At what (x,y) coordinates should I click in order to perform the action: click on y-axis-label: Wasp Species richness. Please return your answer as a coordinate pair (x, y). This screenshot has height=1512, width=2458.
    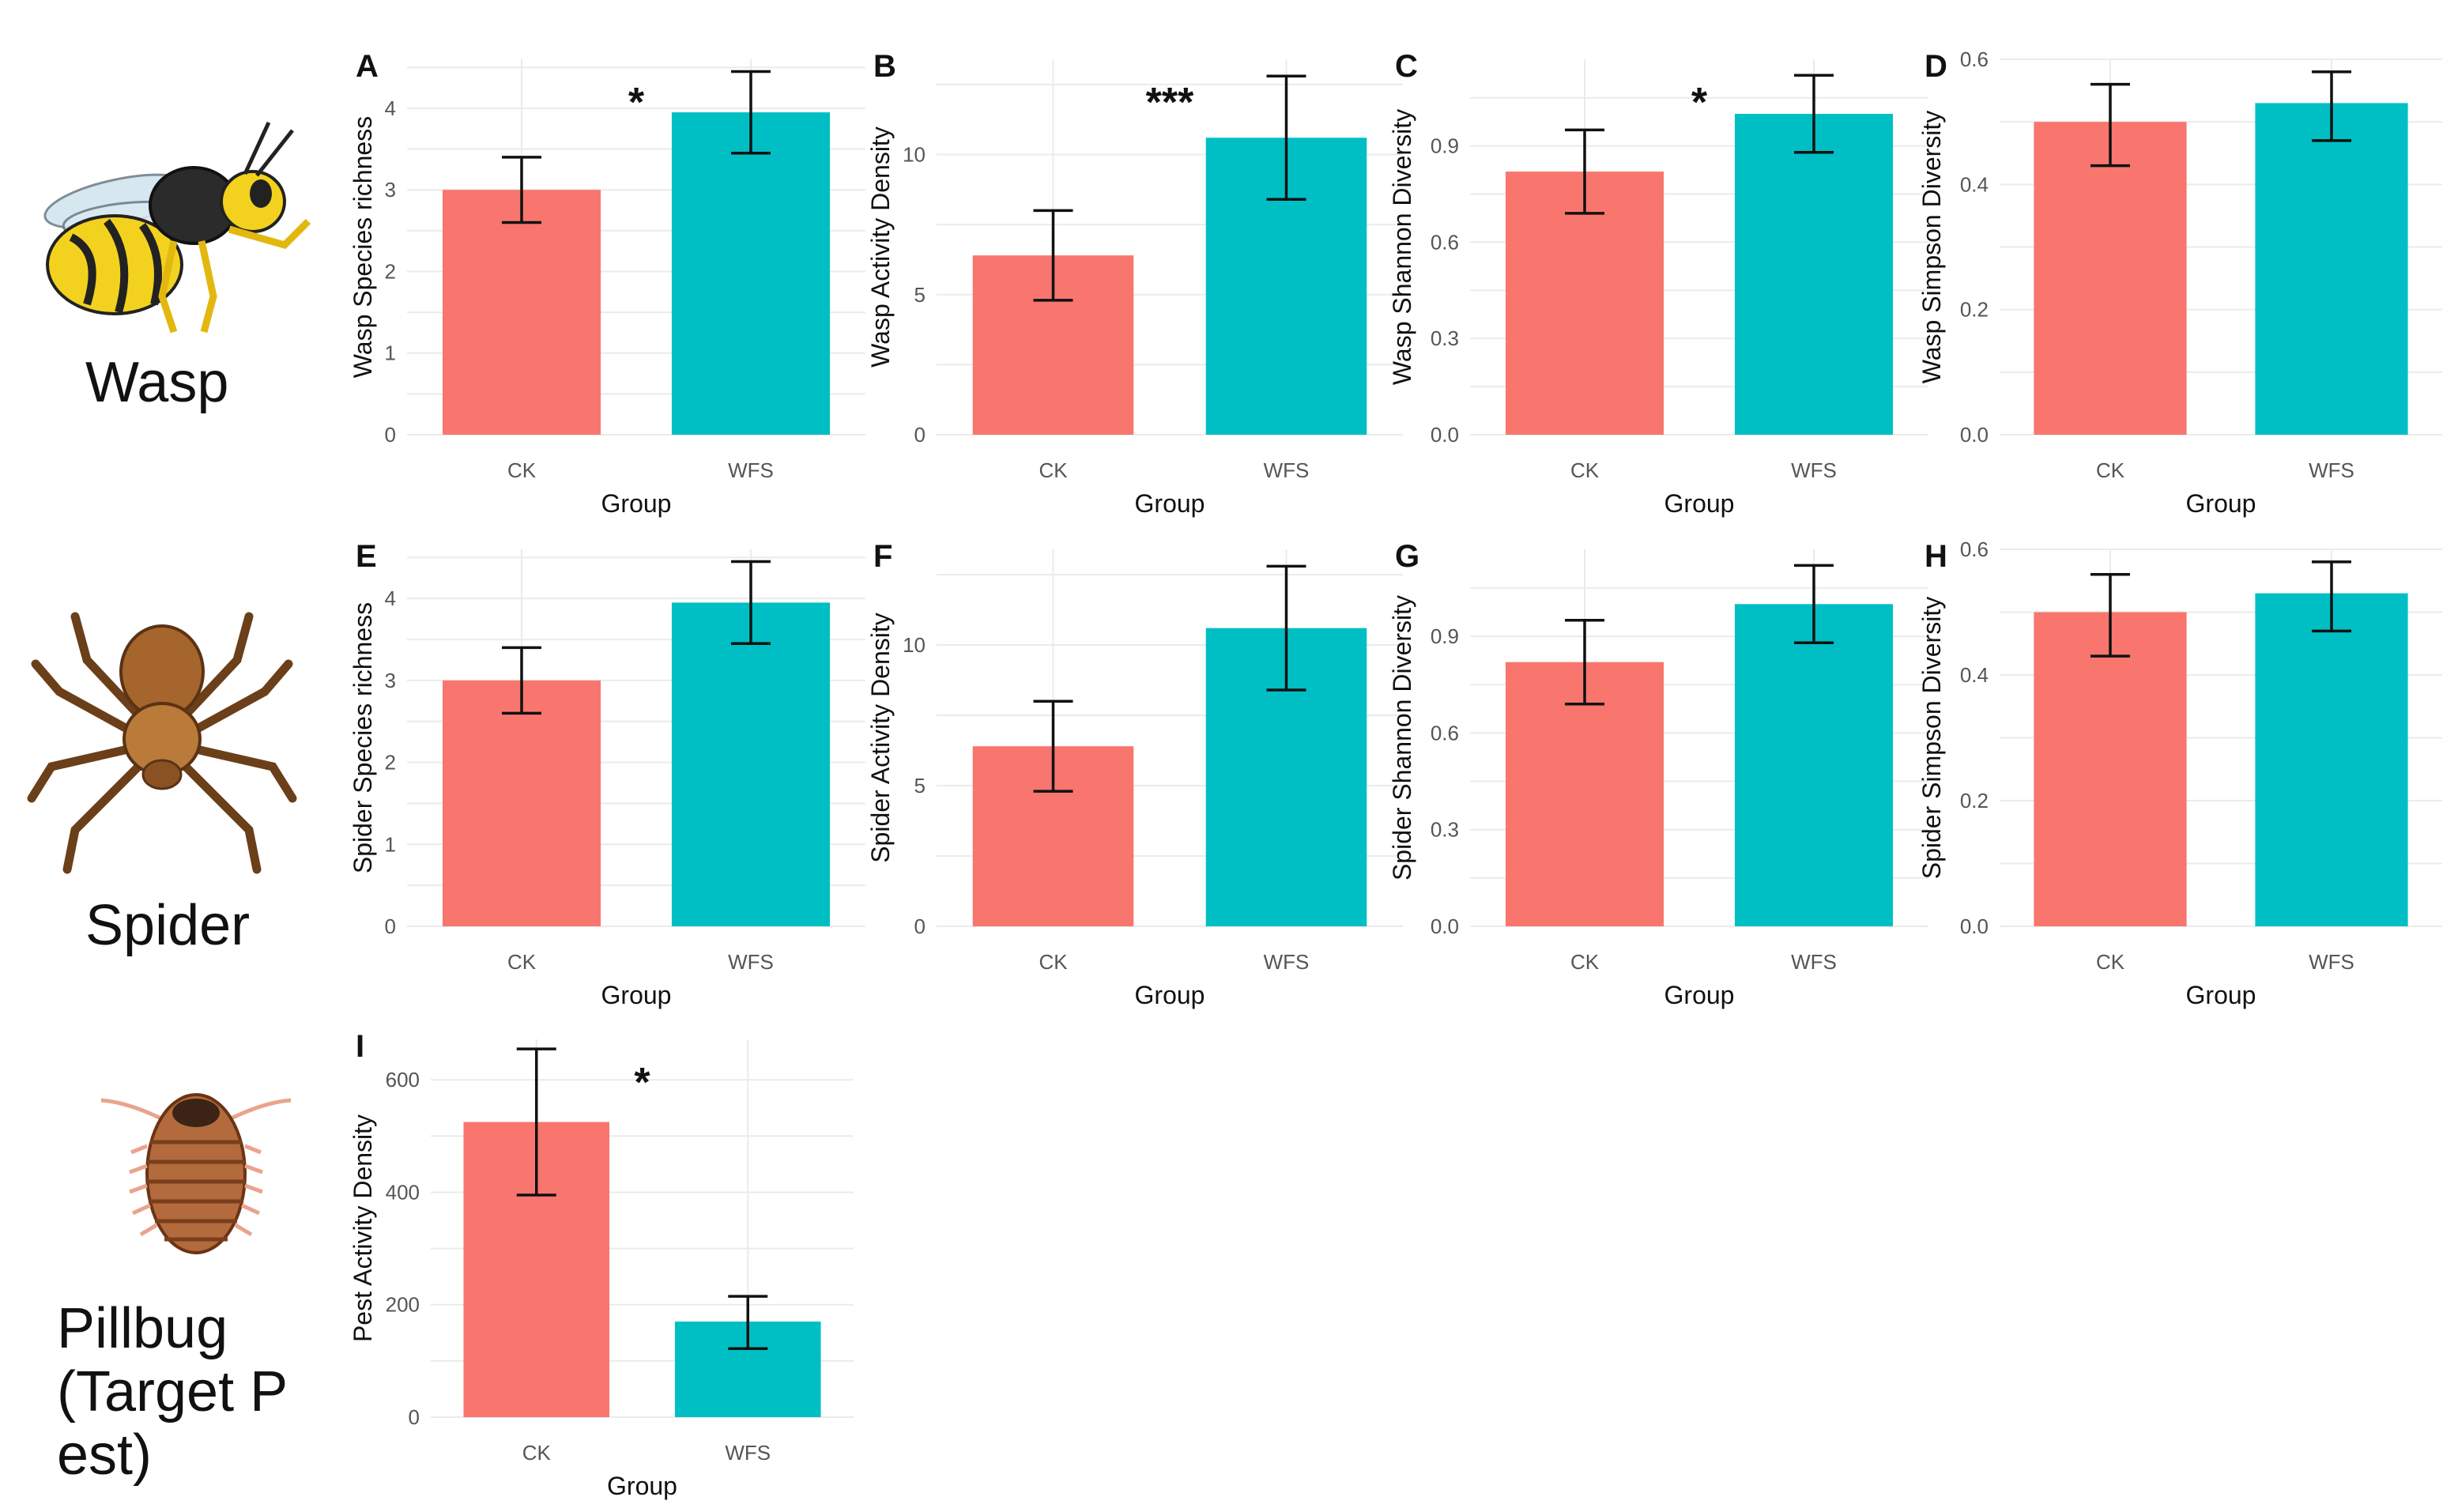
    Looking at the image, I should click on (363, 247).